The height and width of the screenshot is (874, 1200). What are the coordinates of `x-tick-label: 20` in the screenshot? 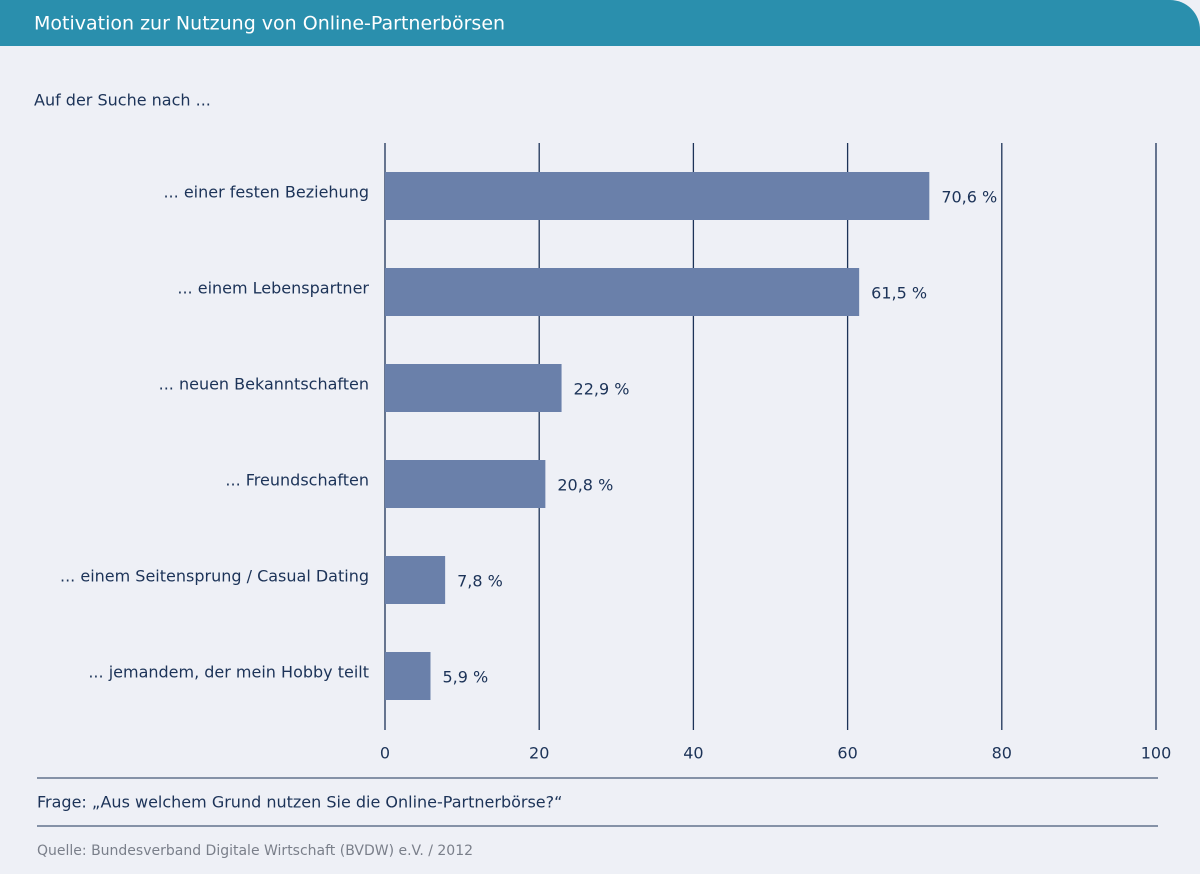 It's located at (539, 753).